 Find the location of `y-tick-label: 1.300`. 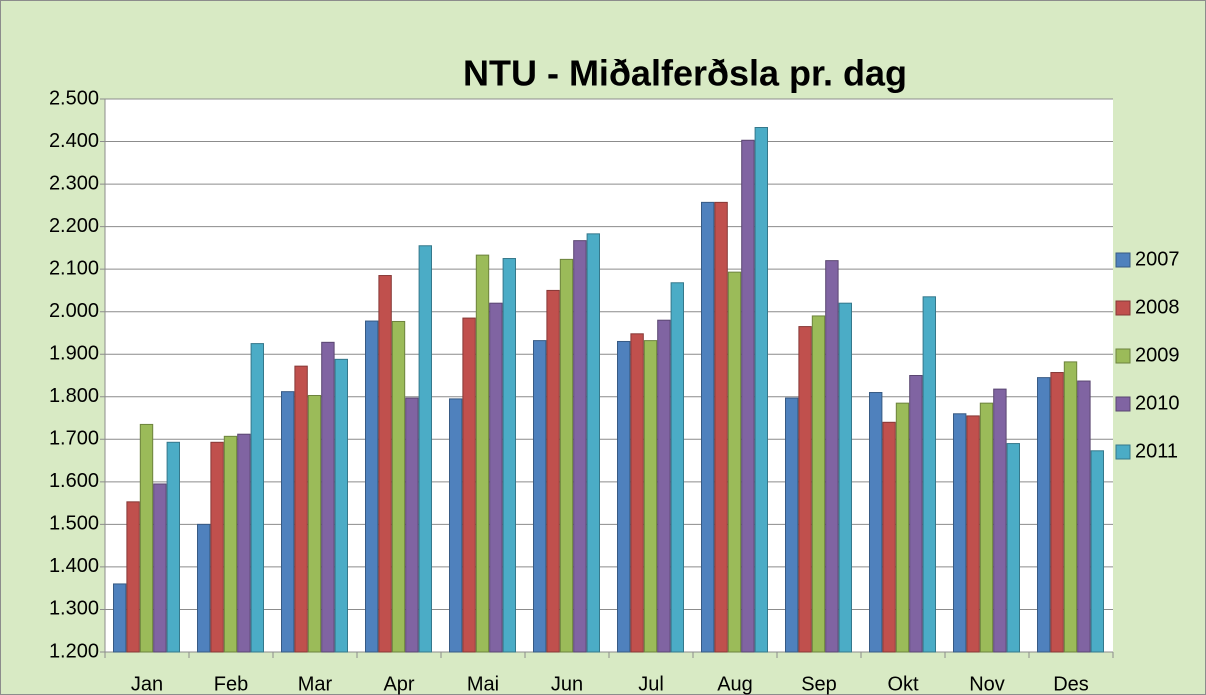

y-tick-label: 1.300 is located at coordinates (74, 609).